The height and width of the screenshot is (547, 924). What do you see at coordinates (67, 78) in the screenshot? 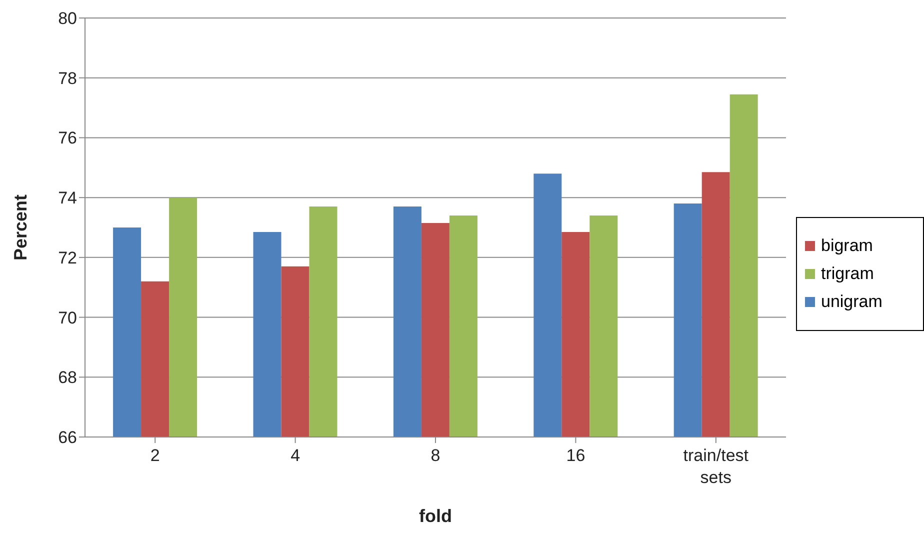
I see `y-tick-label: 78` at bounding box center [67, 78].